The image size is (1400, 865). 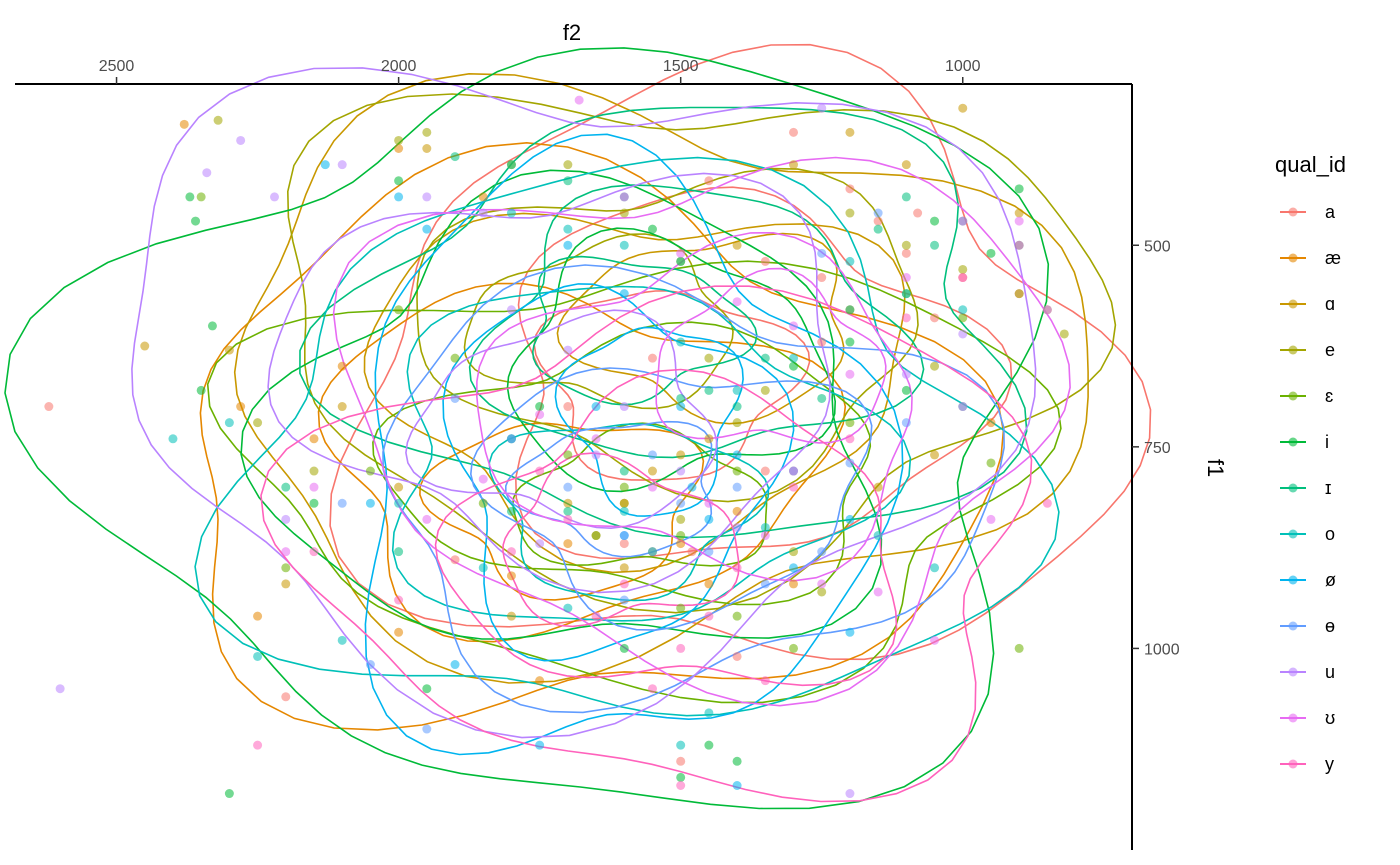 What do you see at coordinates (1330, 304) in the screenshot?
I see `legend-label: ɑ` at bounding box center [1330, 304].